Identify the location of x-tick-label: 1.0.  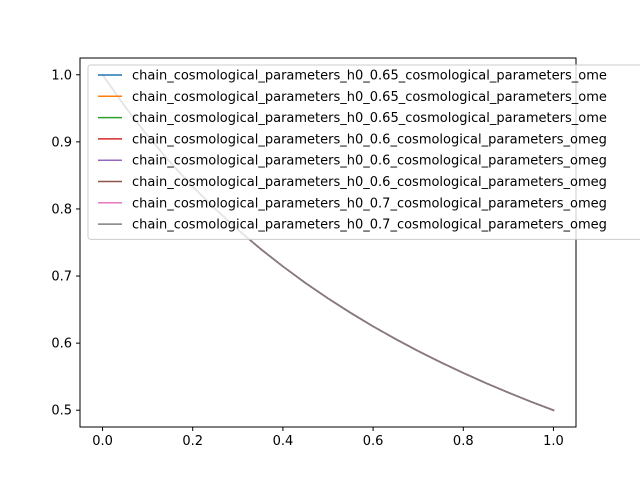
(553, 441).